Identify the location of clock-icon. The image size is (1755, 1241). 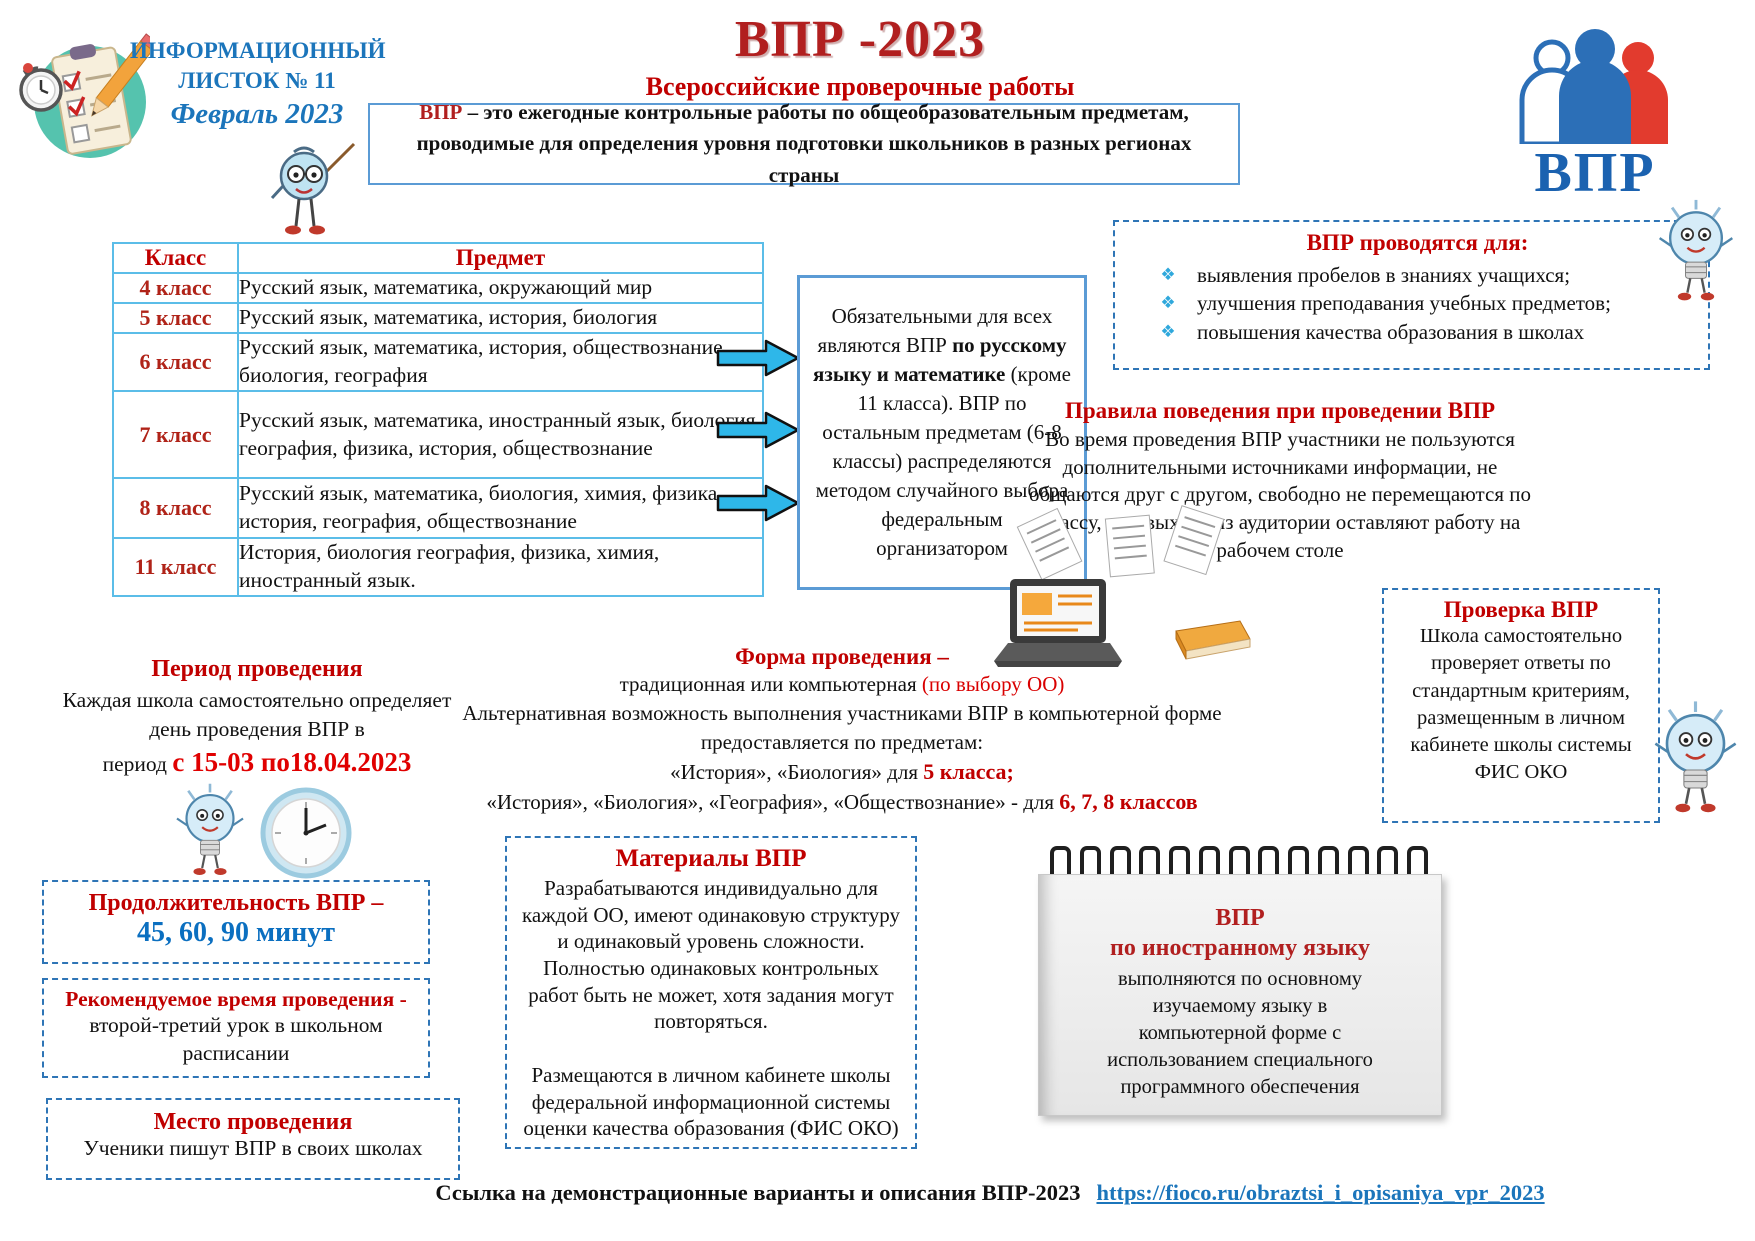
(306, 833).